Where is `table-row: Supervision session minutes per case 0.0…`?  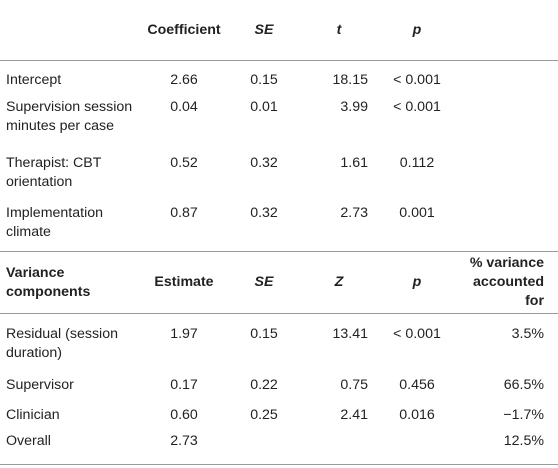
table-row: Supervision session minutes per case 0.0… is located at coordinates (279, 122).